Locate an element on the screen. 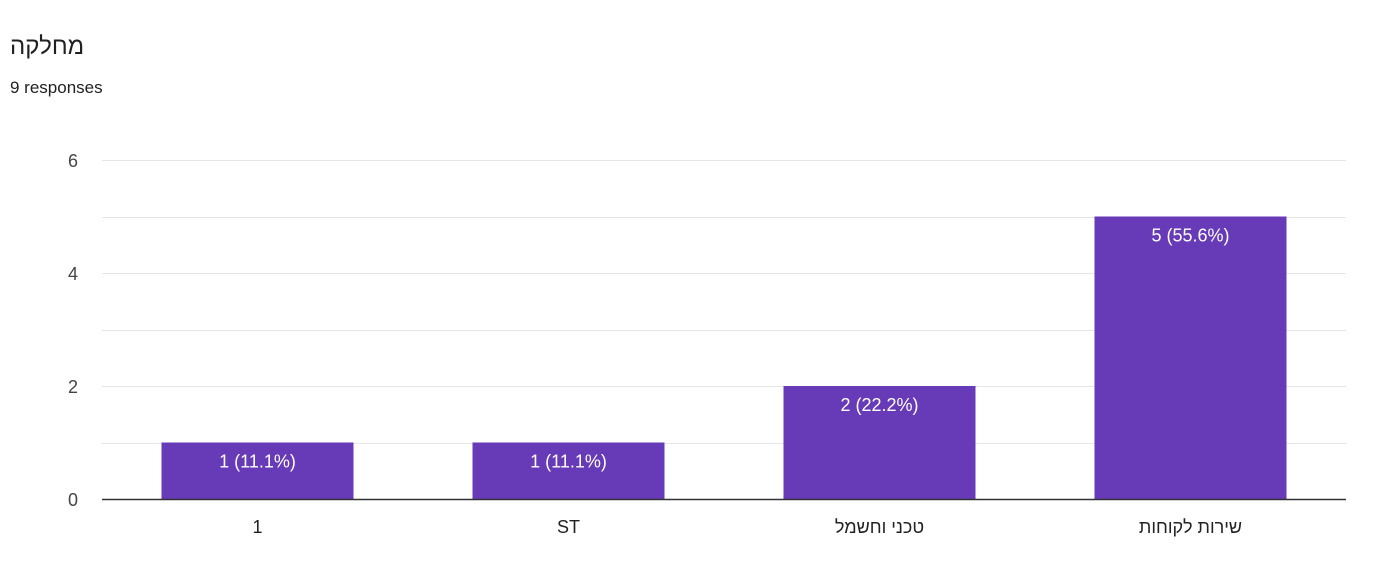 This screenshot has height=586, width=1392. x-category-label: 1 is located at coordinates (257, 527).